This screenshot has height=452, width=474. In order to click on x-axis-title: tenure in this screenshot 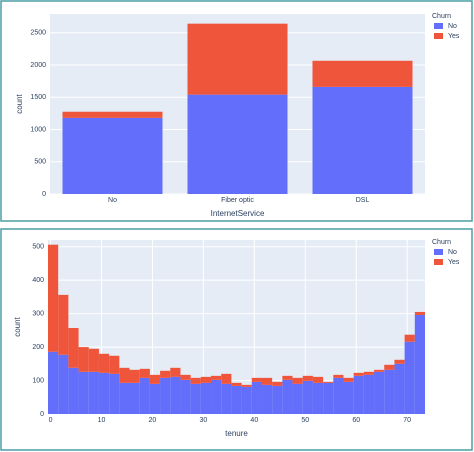, I will do `click(236, 433)`.